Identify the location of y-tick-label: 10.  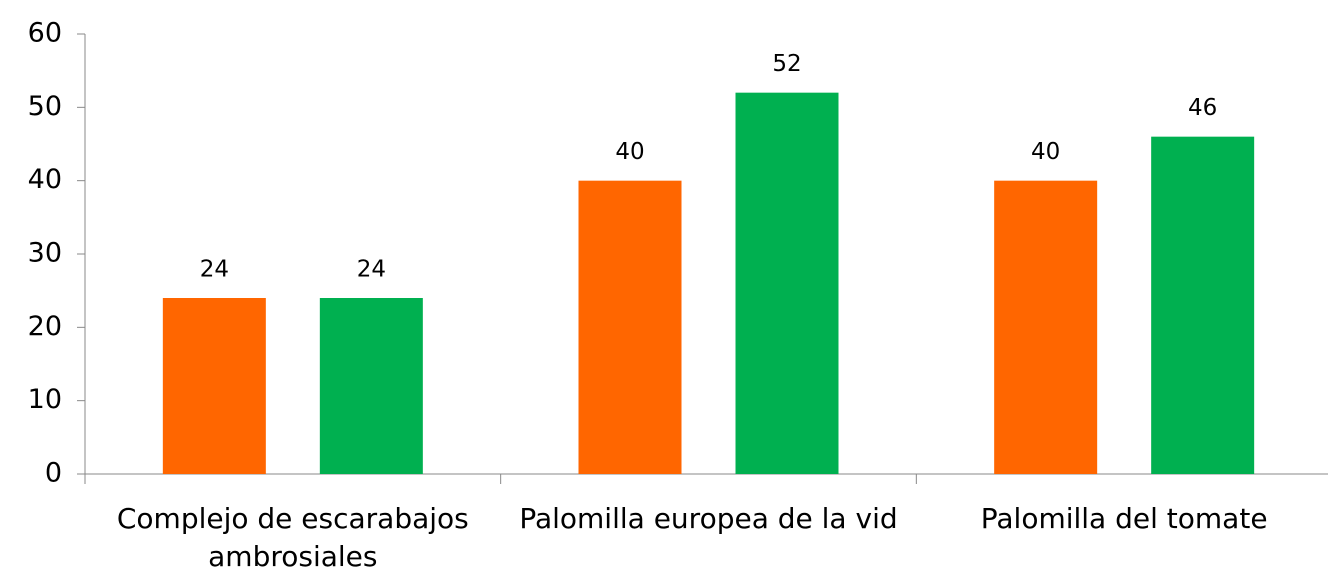
(45, 399).